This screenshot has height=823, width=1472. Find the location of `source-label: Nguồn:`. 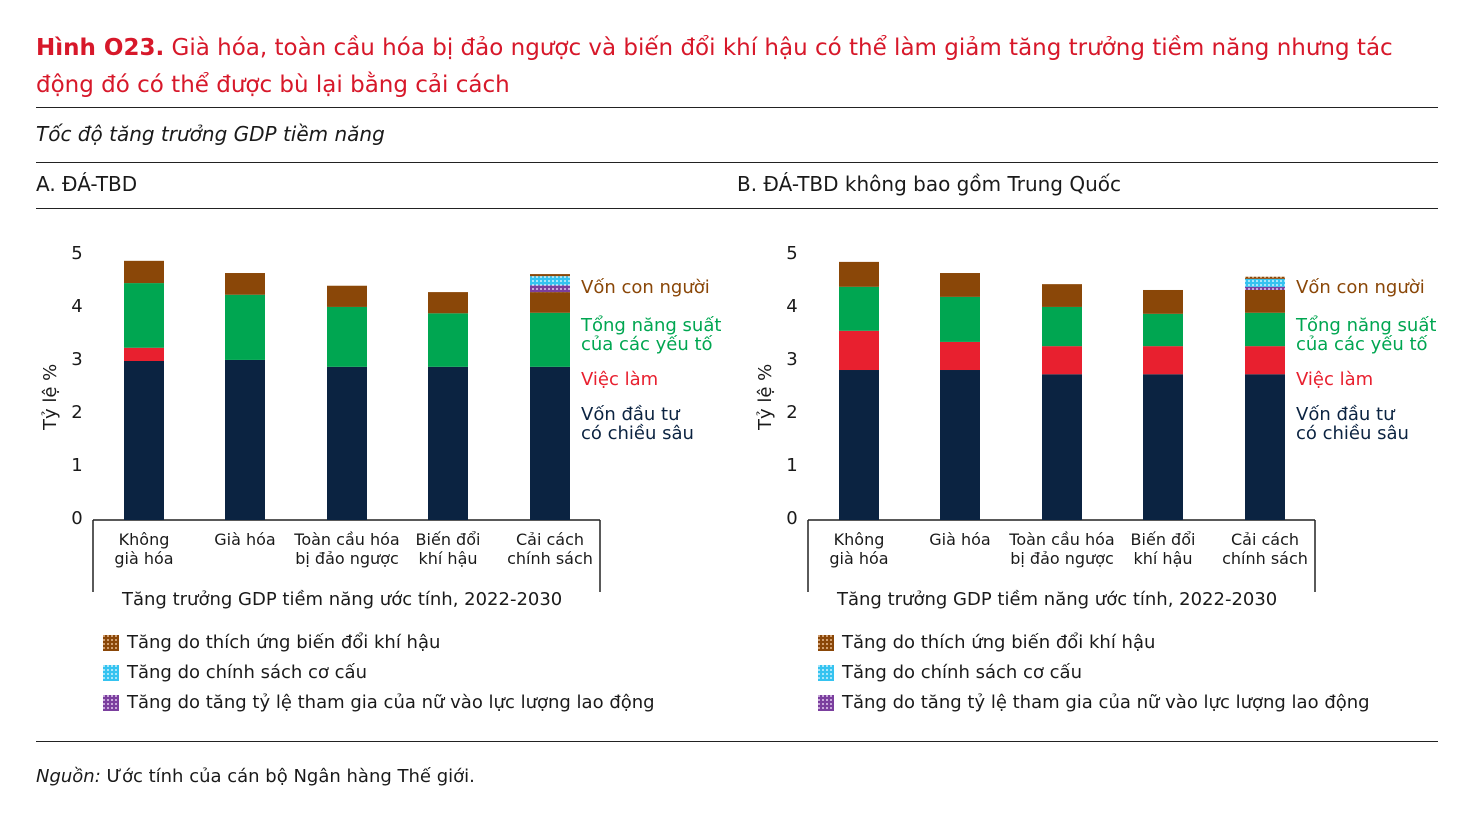

source-label: Nguồn: is located at coordinates (68, 776).